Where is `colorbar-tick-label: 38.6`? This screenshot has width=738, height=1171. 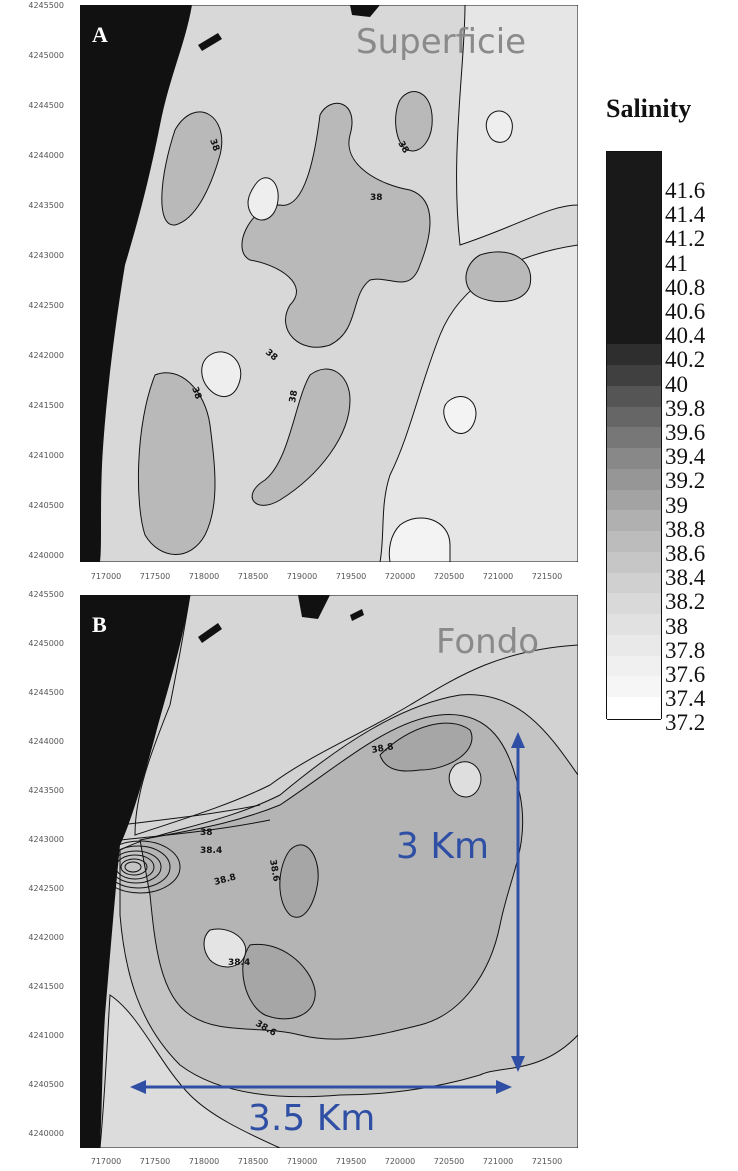
colorbar-tick-label: 38.6 is located at coordinates (685, 553).